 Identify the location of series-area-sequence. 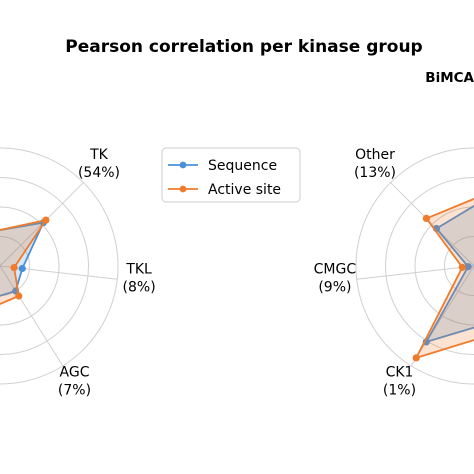
(449, 273).